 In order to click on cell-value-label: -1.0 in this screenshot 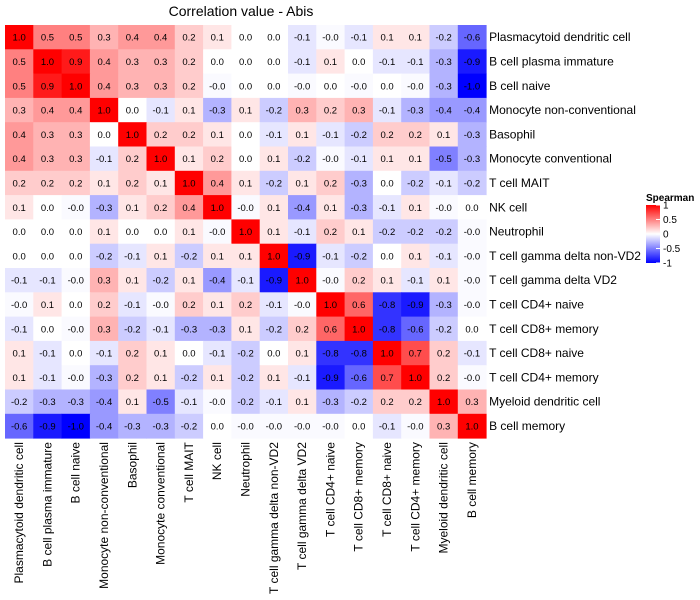, I will do `click(472, 86)`.